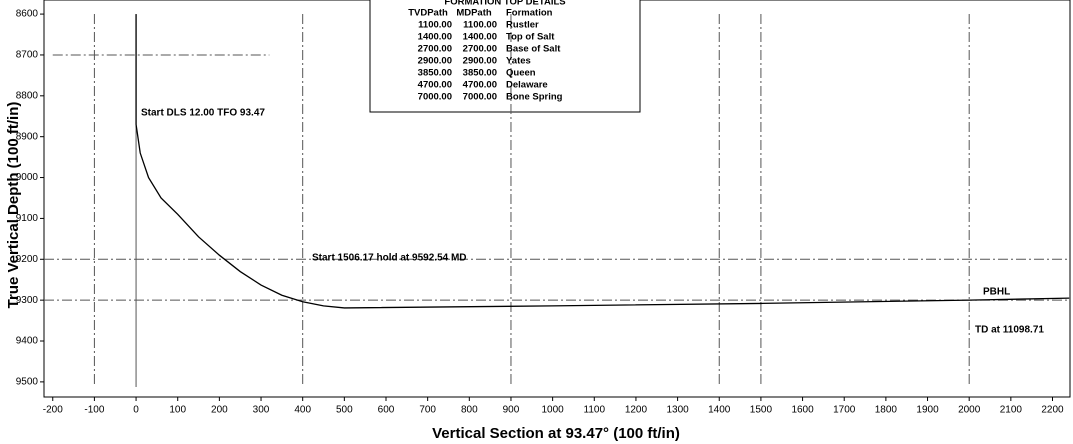 Image resolution: width=1073 pixels, height=444 pixels. Describe the element at coordinates (1009, 330) in the screenshot. I see `annotation: TD at 11098.71` at that location.